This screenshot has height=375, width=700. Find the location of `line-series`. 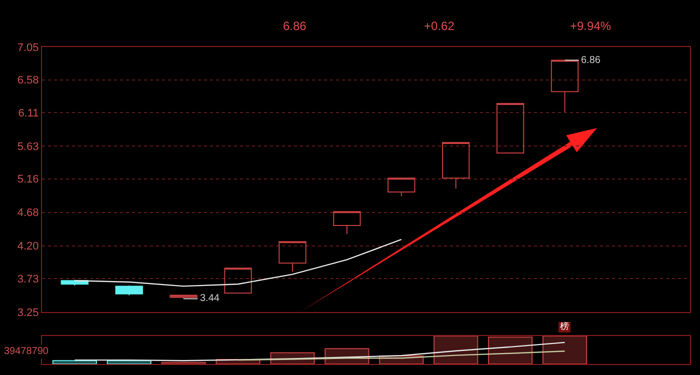

line-series is located at coordinates (238, 262).